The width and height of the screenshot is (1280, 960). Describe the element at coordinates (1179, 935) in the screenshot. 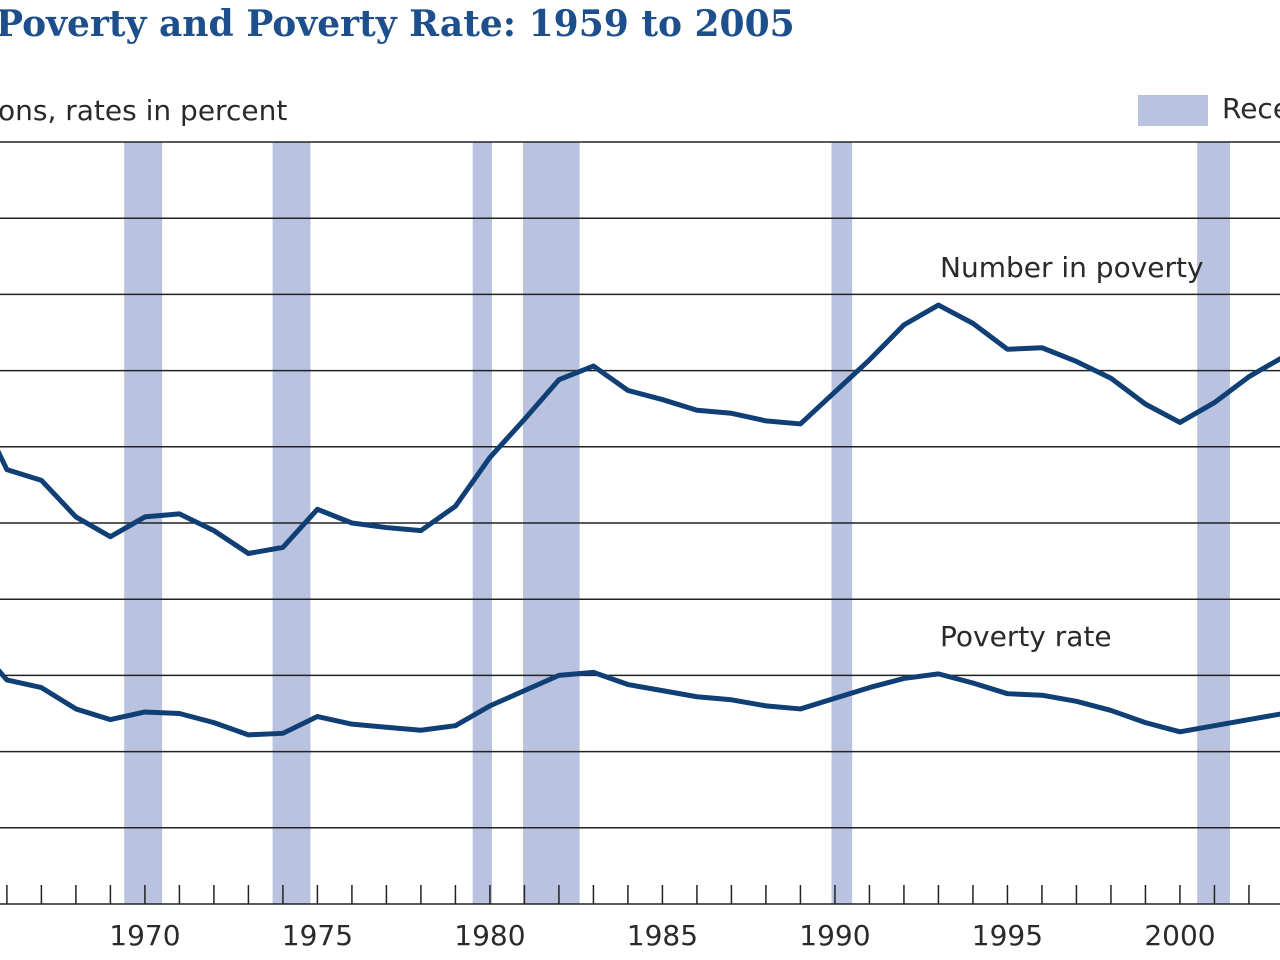

I see `x-tick-label: 2000` at that location.